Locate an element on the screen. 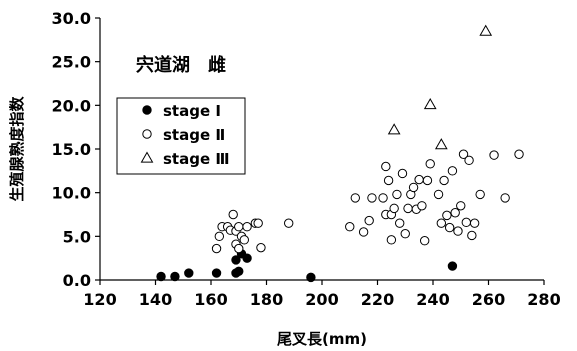 The height and width of the screenshot is (351, 577). legend-label: stage Ⅰ is located at coordinates (192, 111).